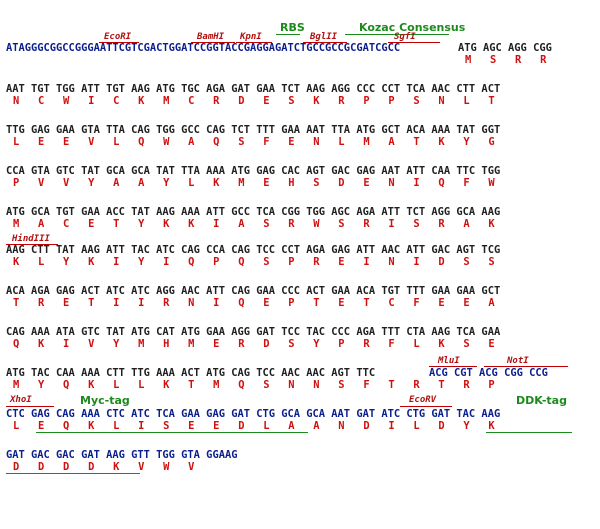 This screenshot has width=600, height=529. What do you see at coordinates (21, 400) in the screenshot?
I see `xhoi-site-label: XhoI` at bounding box center [21, 400].